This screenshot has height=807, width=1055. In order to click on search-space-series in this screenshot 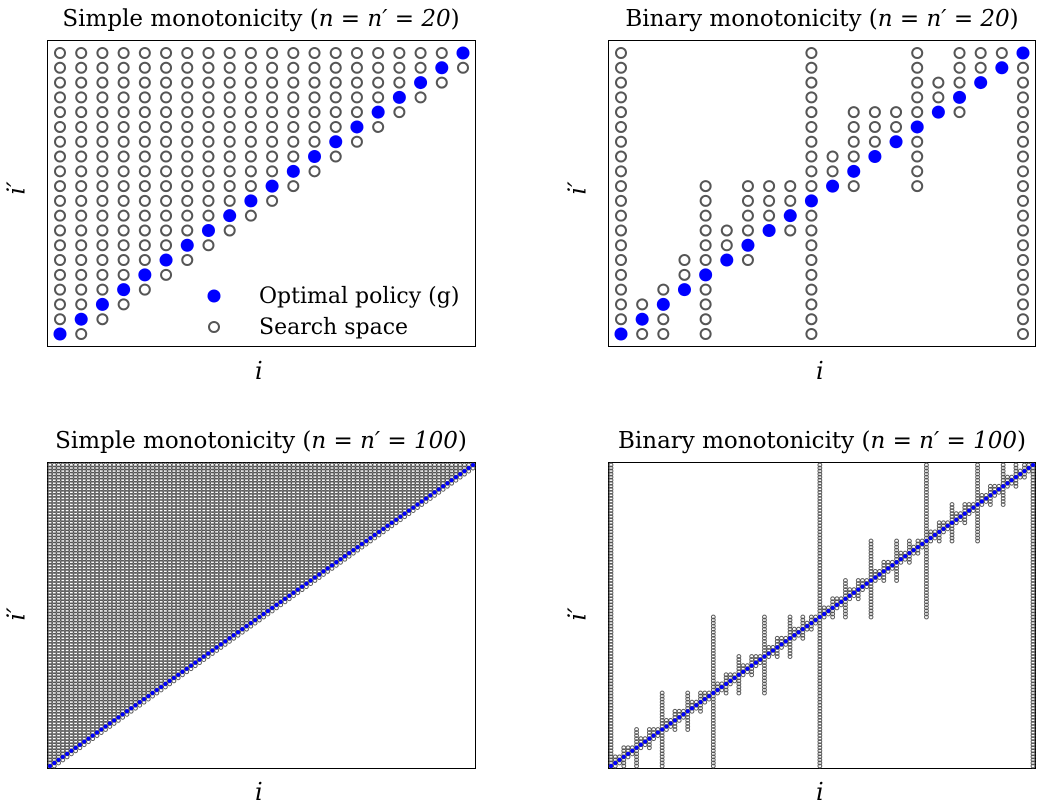, I will do `click(822, 193)`.